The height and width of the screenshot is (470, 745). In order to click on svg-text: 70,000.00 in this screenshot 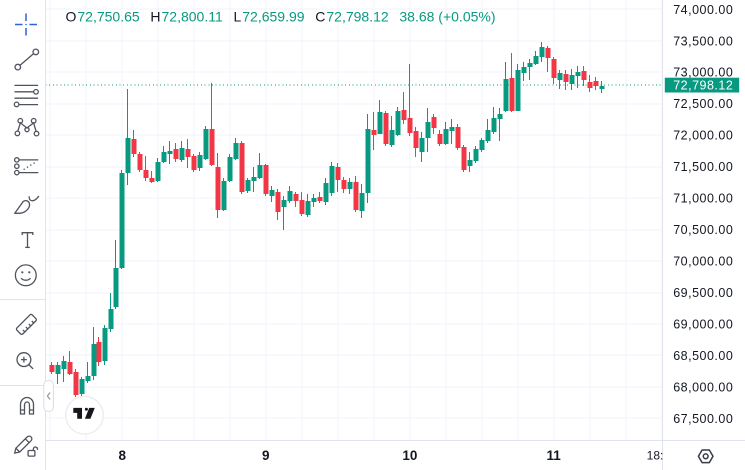, I will do `click(703, 262)`.